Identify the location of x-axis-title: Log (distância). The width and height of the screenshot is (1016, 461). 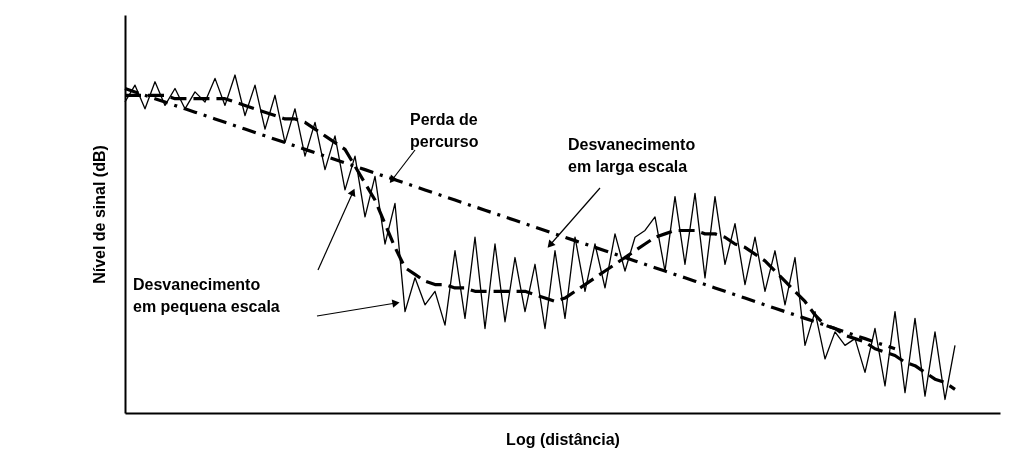
(563, 439).